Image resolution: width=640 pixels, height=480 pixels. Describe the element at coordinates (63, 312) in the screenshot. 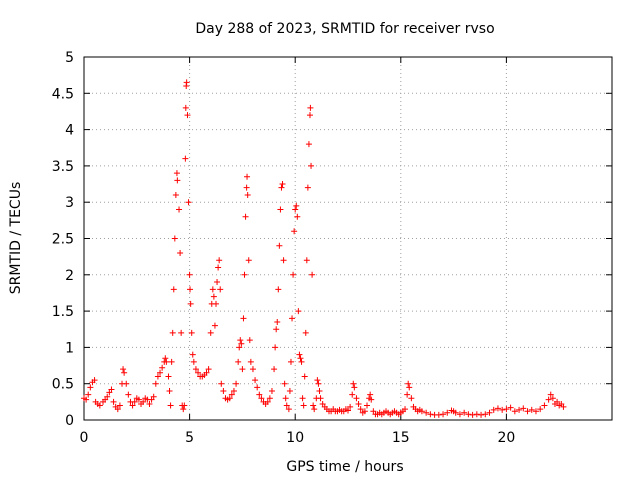

I see `y-tick-label: 1.5` at that location.